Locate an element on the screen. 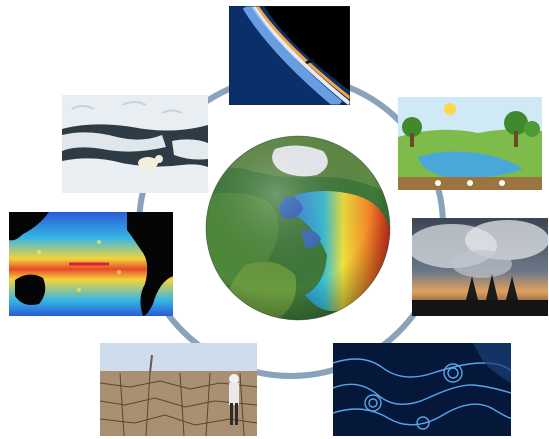  ocean-eddies-image is located at coordinates (422, 389).